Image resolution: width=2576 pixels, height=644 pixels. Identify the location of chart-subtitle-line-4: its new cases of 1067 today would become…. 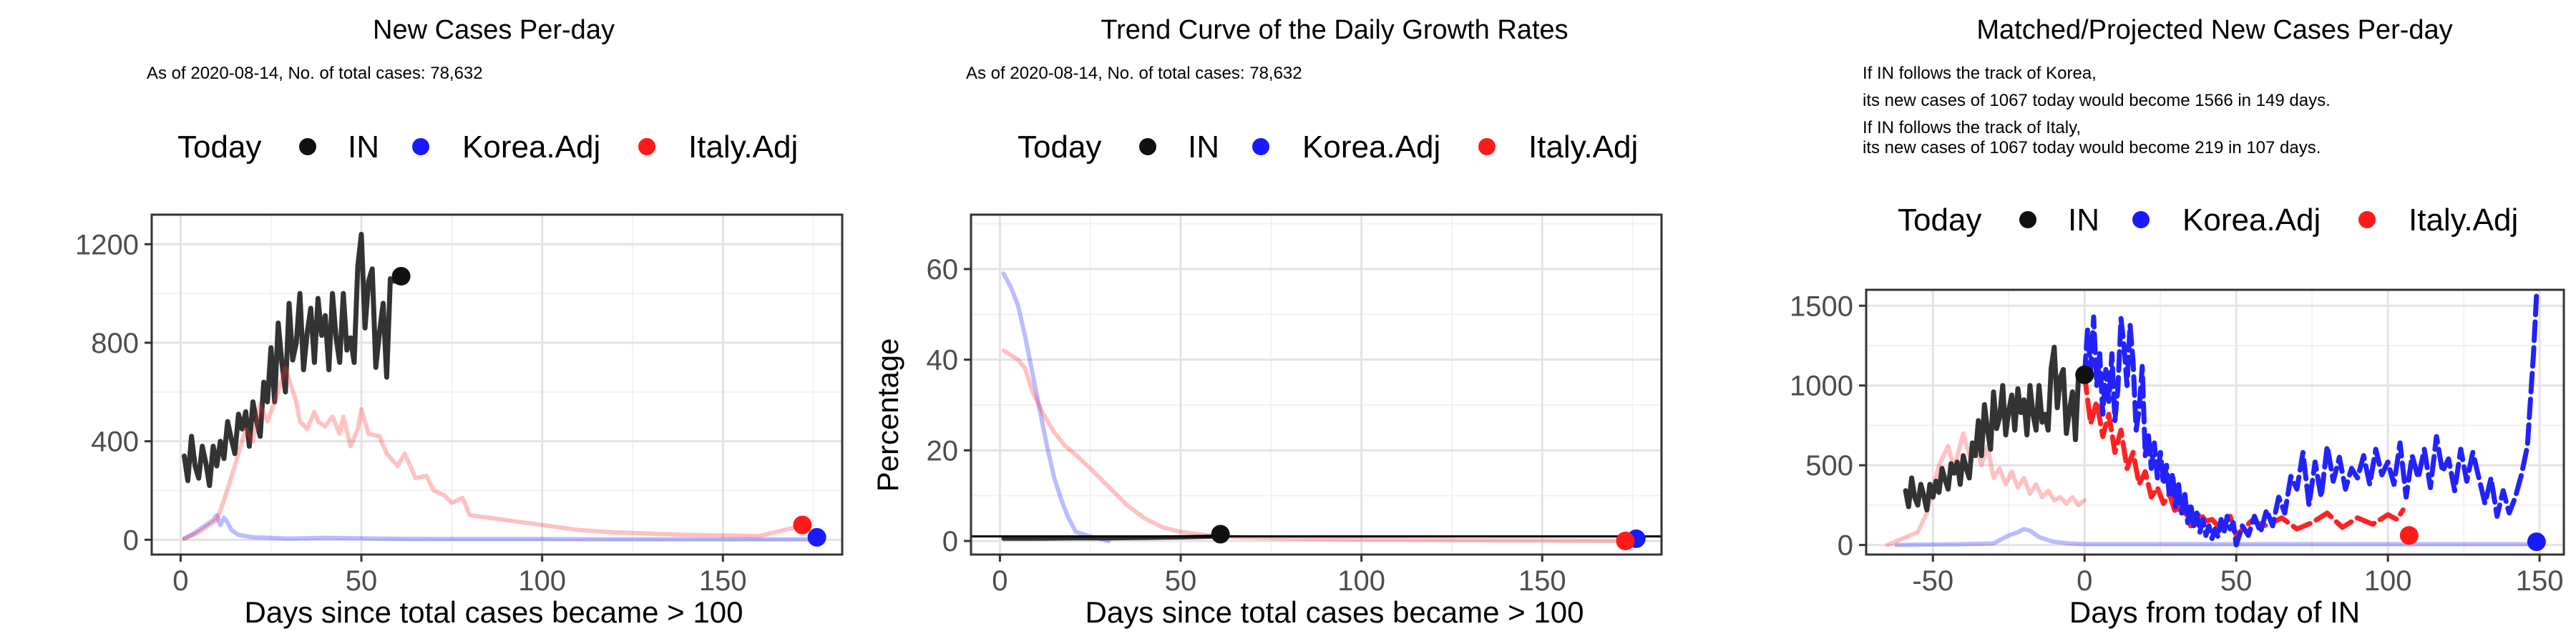
(2092, 147).